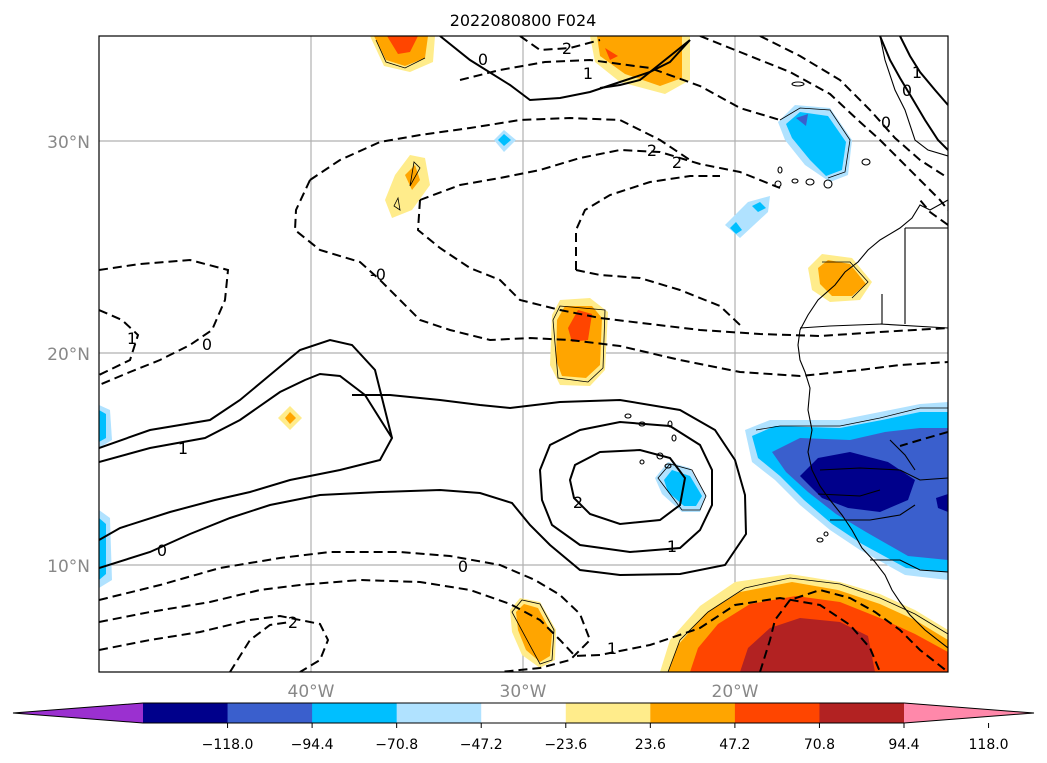 The image size is (1047, 763). I want to click on map-title: 2022080800 F024, so click(523, 20).